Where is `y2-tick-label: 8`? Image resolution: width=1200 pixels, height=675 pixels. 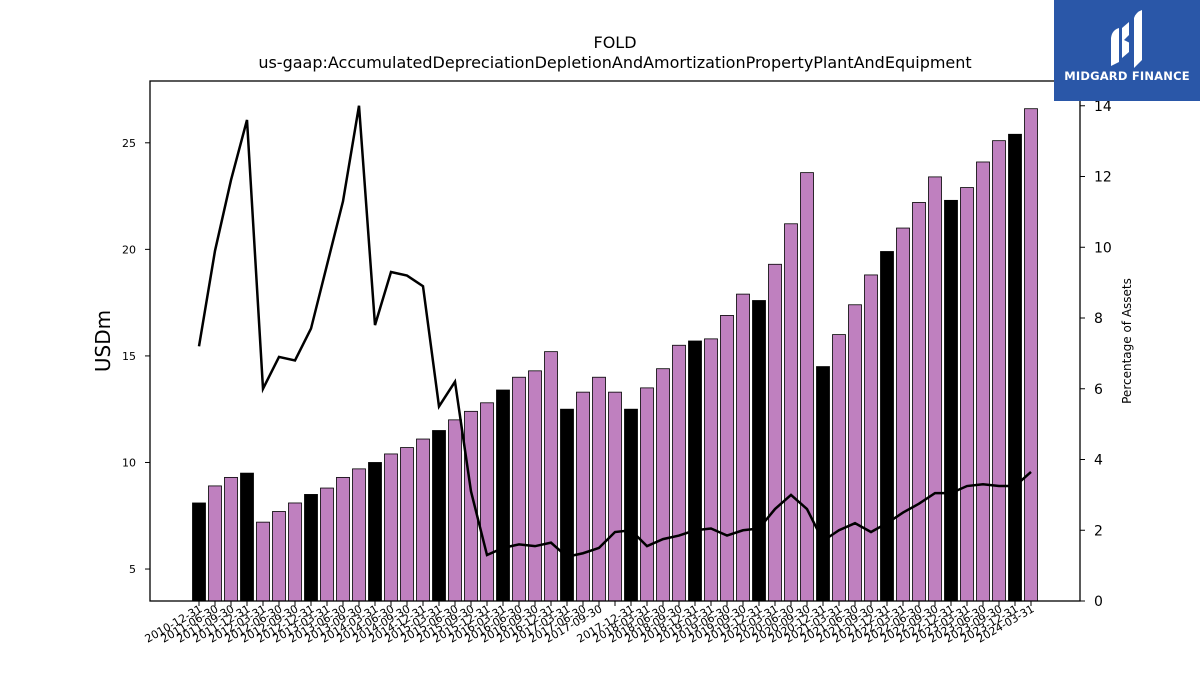 y2-tick-label: 8 is located at coordinates (1098, 319).